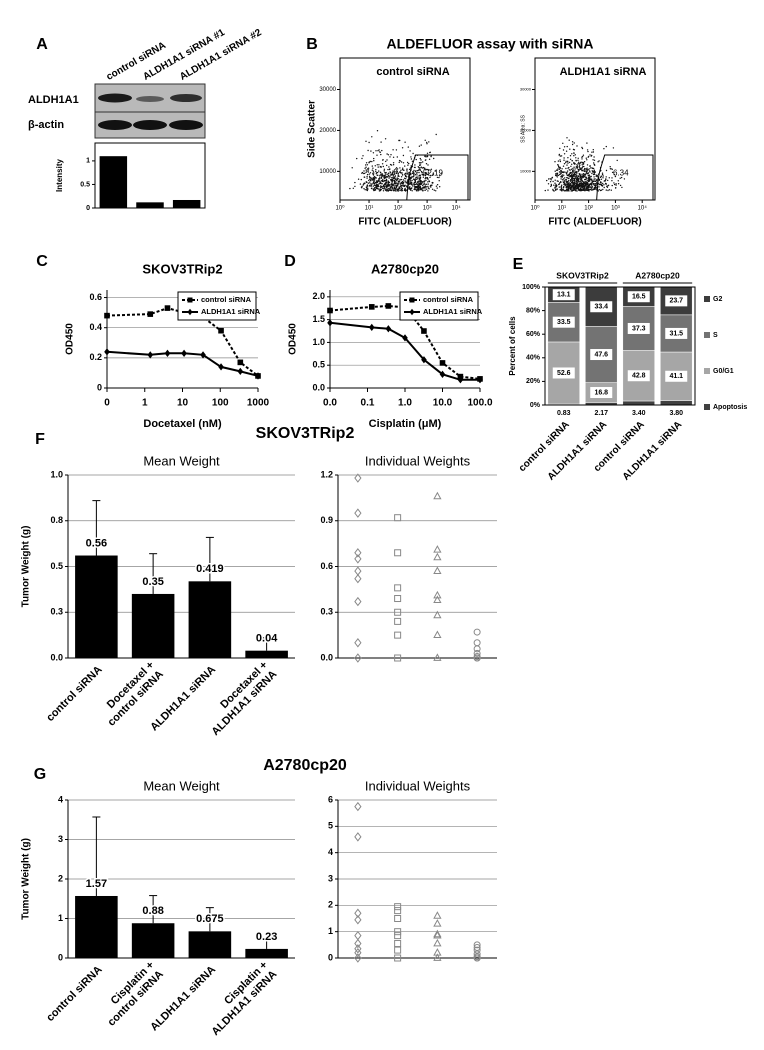 The height and width of the screenshot is (1050, 764). I want to click on data-label: 16.8, so click(601, 392).